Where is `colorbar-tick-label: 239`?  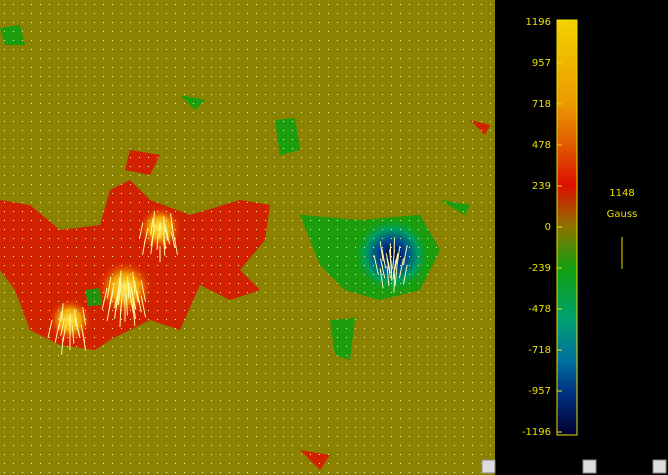
colorbar-tick-label: 239 is located at coordinates (541, 186).